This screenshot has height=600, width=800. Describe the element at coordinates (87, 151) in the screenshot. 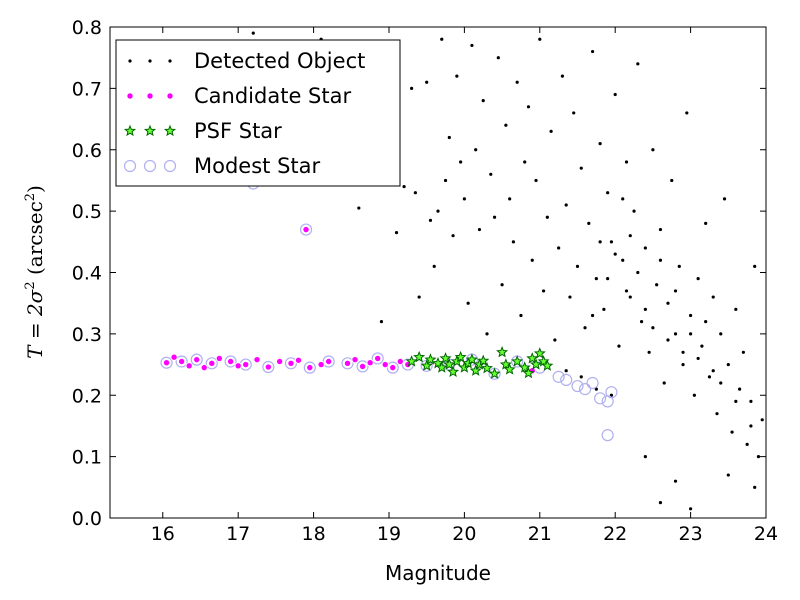

I see `y-tick-label: 0.6` at that location.